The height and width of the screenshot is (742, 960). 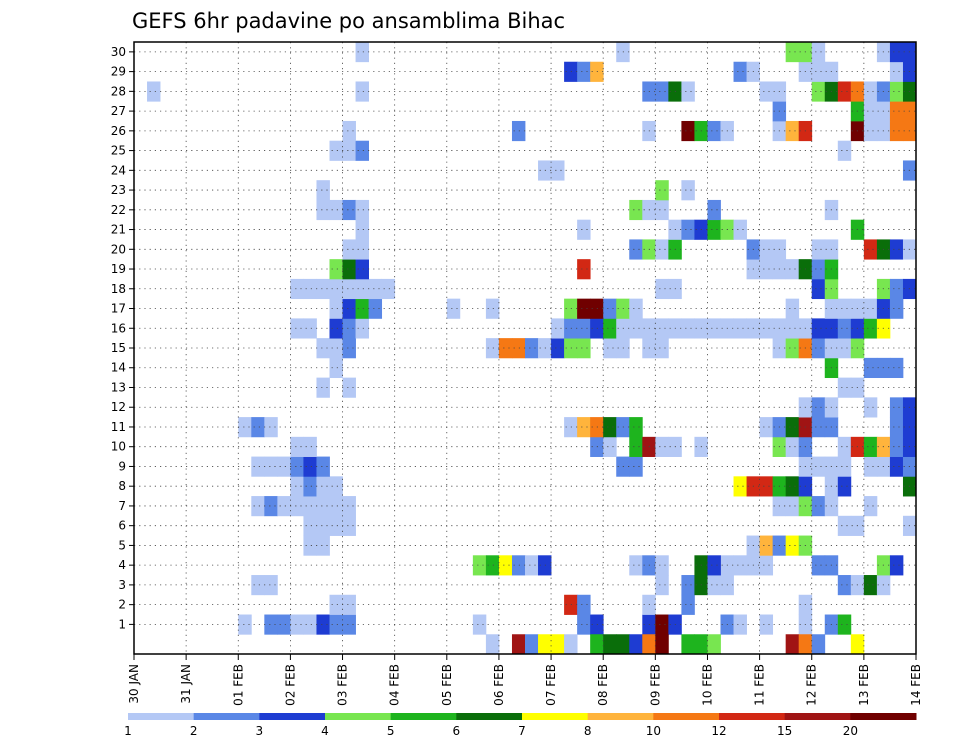 I want to click on y-tick-label: 12, so click(x=118, y=407).